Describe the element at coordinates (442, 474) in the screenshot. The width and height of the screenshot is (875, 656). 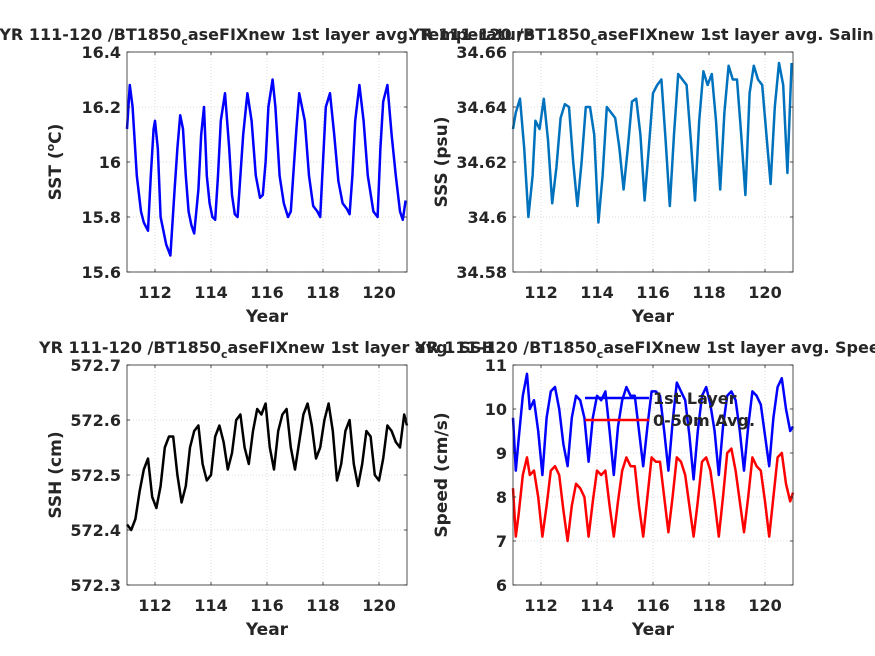
I see `y-axis-label: Speed (cm/s)` at that location.